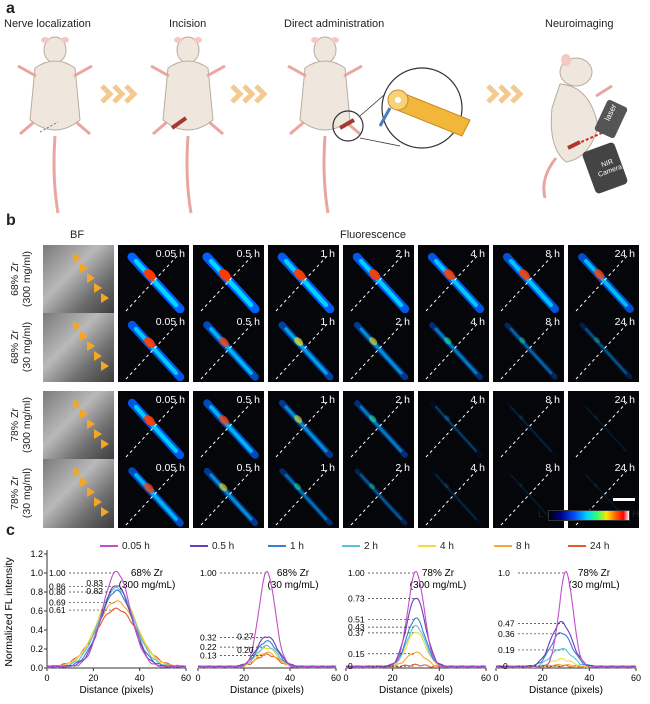 The width and height of the screenshot is (650, 704). Describe the element at coordinates (594, 573) in the screenshot. I see `subplot-title-line1: 78% Zr` at that location.